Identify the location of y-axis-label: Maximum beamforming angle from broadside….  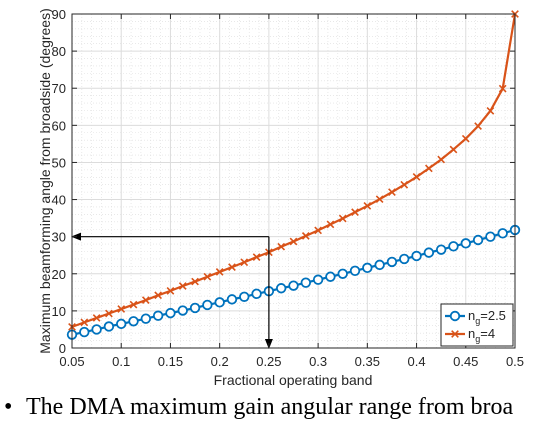
(45, 180).